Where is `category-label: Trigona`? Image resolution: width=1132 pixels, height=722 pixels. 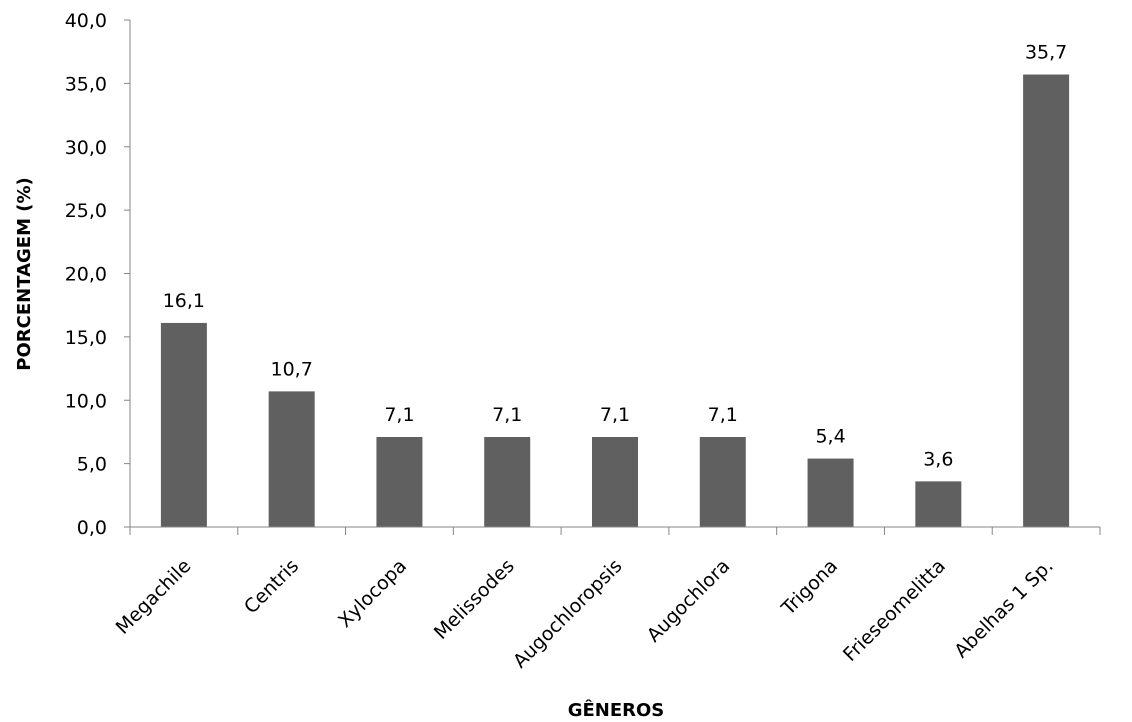 category-label: Trigona is located at coordinates (809, 587).